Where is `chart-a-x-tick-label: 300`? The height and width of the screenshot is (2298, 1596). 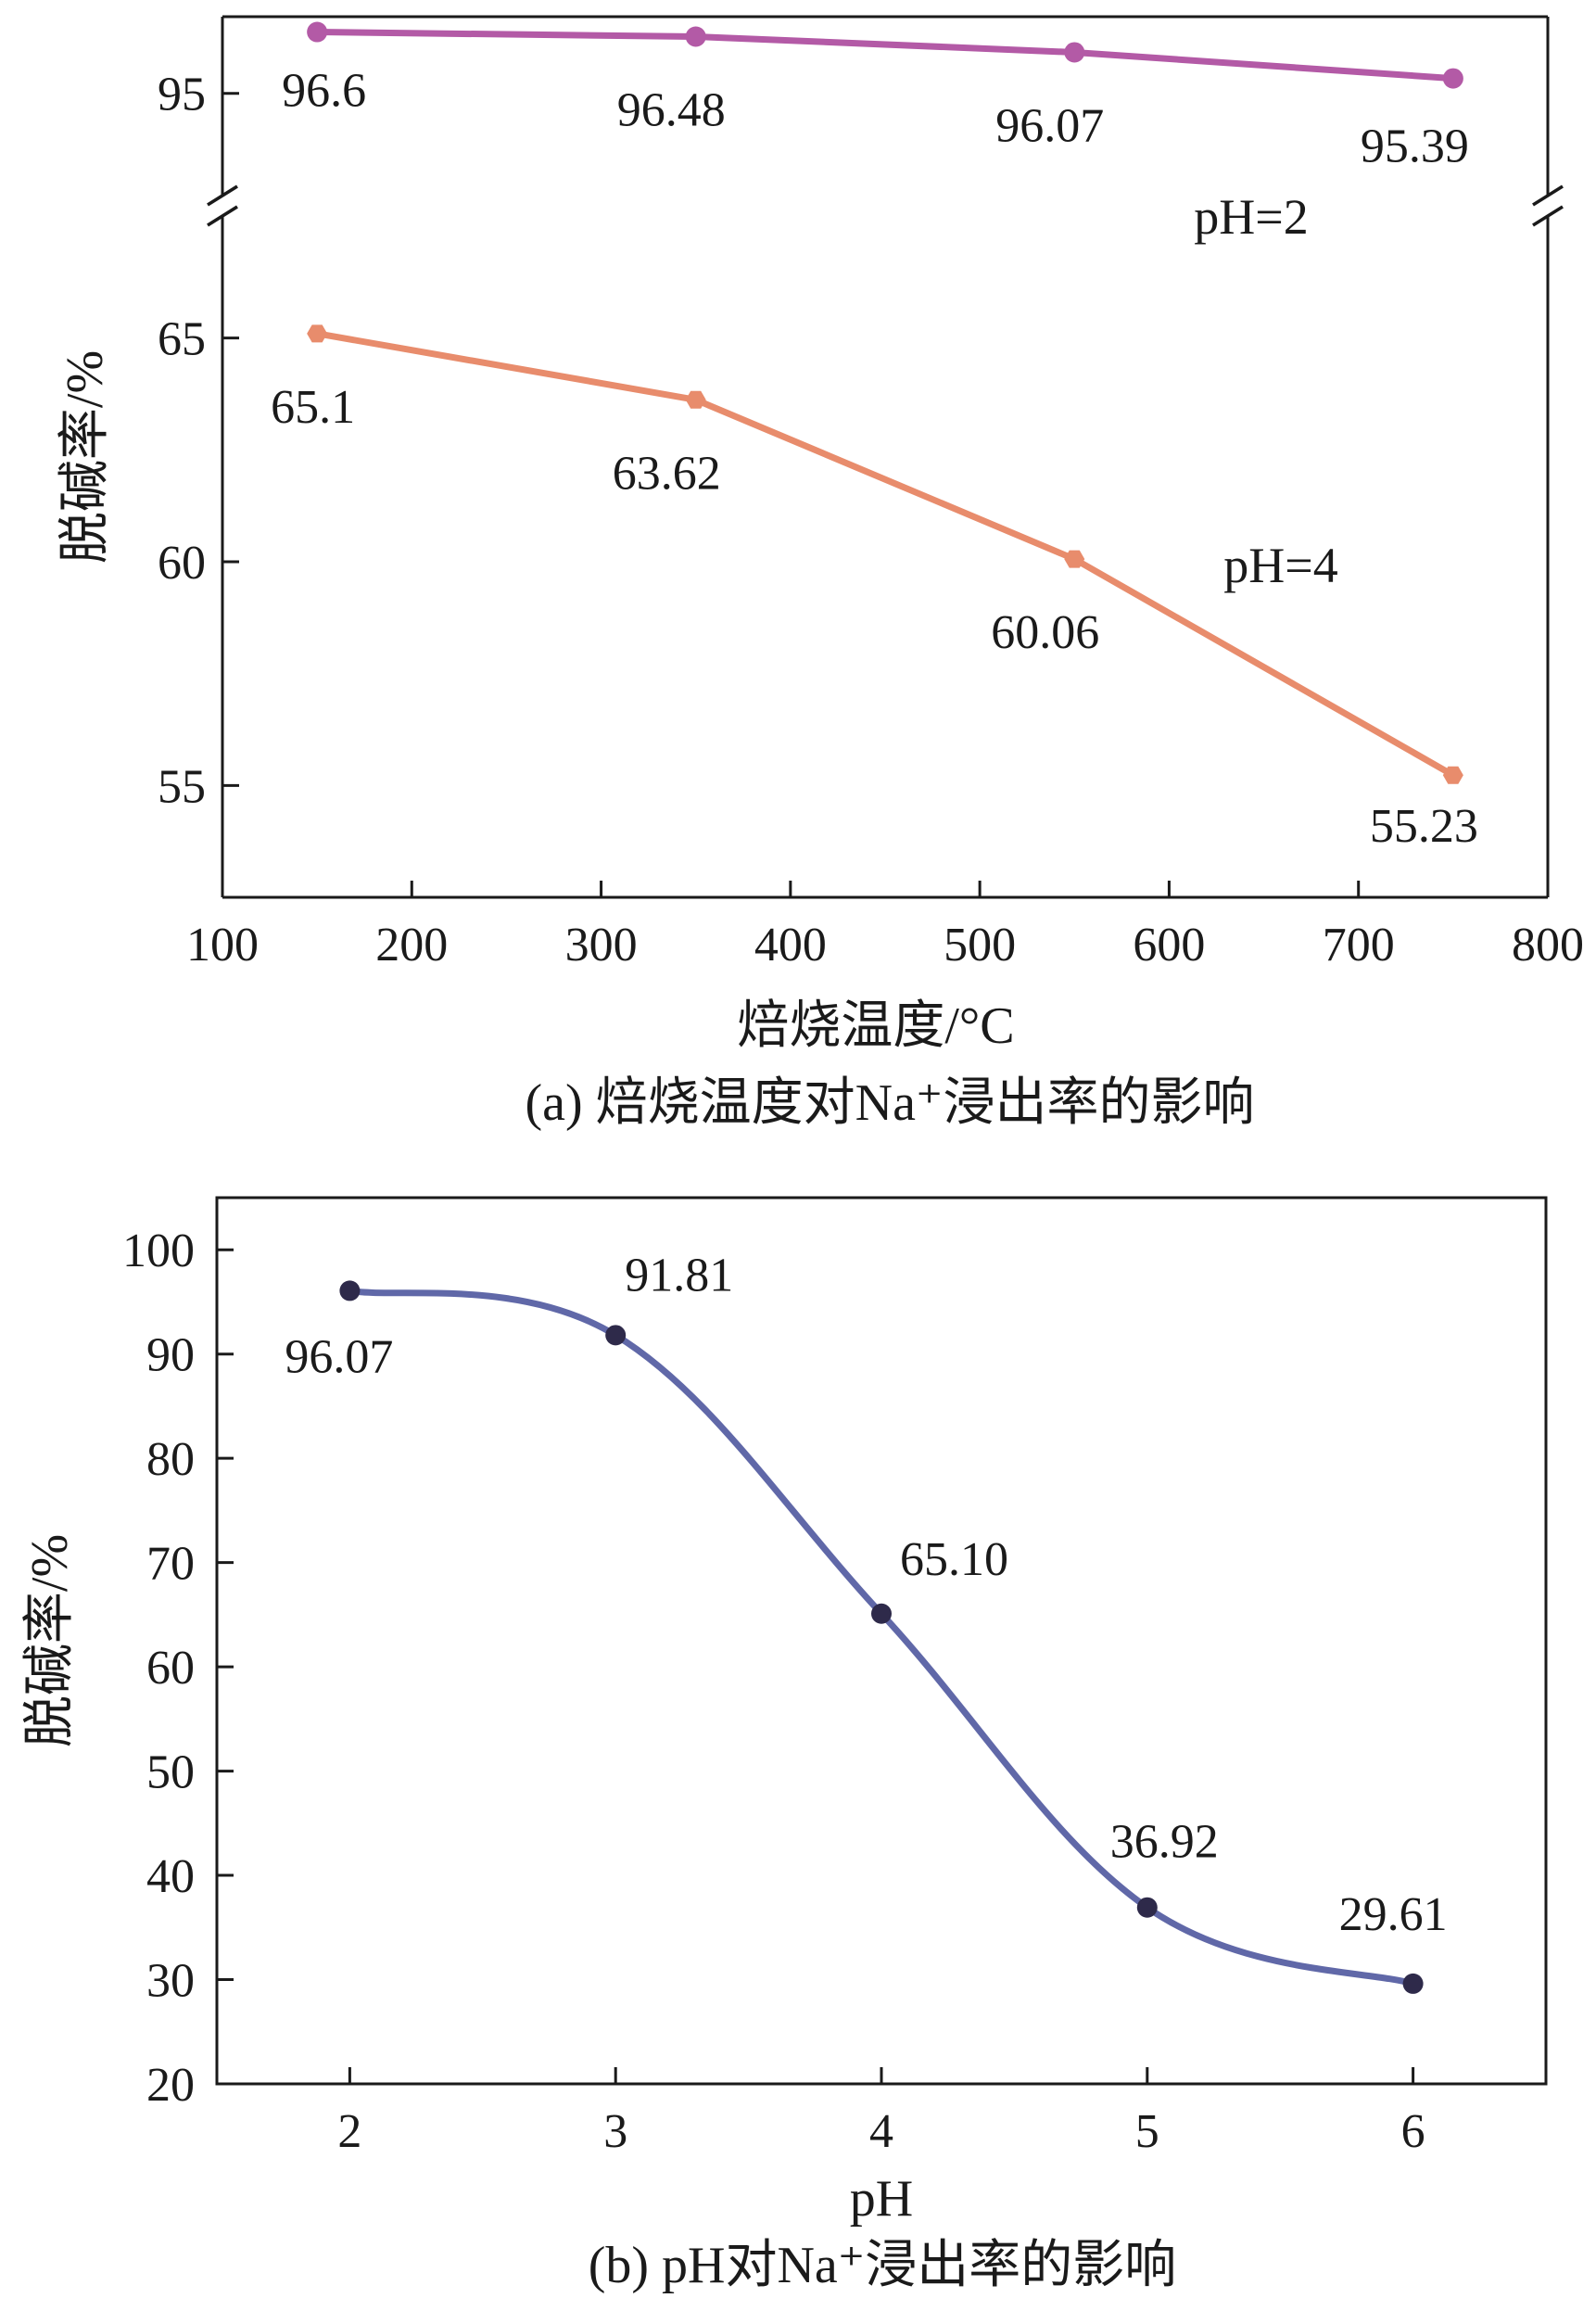 chart-a-x-tick-label: 300 is located at coordinates (601, 945).